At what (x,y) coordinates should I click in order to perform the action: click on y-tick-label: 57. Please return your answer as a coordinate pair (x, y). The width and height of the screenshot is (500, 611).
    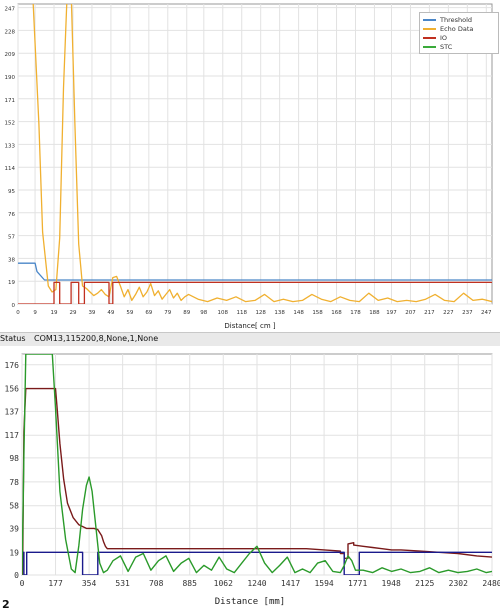
    Looking at the image, I should click on (11, 238).